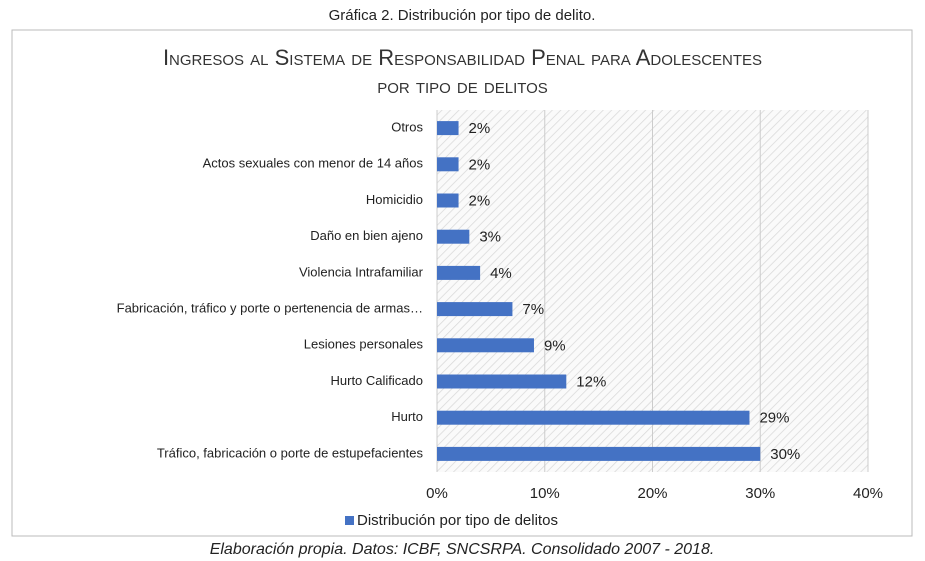  I want to click on x-tick-label: 10%, so click(545, 493).